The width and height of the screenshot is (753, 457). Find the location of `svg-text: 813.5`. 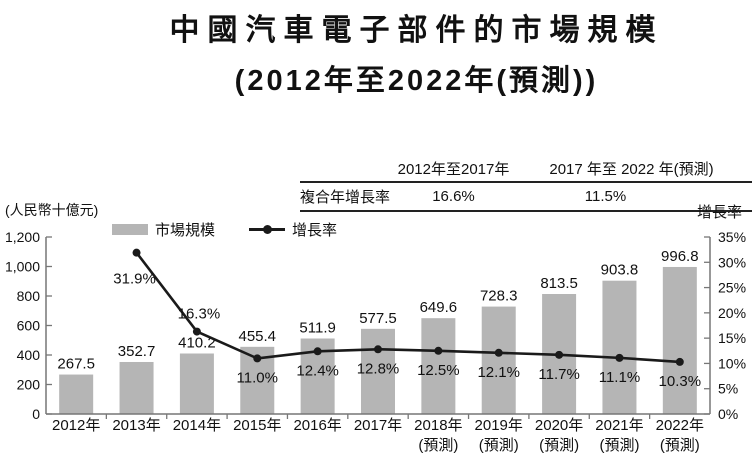

svg-text: 813.5 is located at coordinates (559, 283).